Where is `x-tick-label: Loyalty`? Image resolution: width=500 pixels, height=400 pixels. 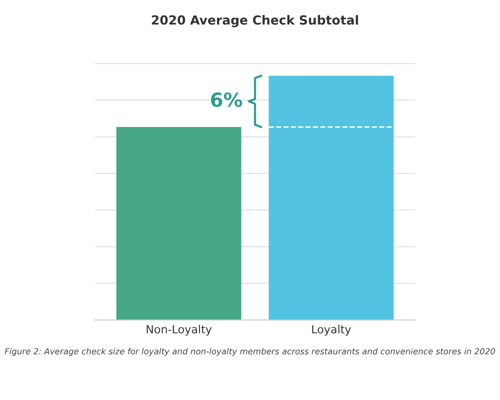 x-tick-label: Loyalty is located at coordinates (331, 330).